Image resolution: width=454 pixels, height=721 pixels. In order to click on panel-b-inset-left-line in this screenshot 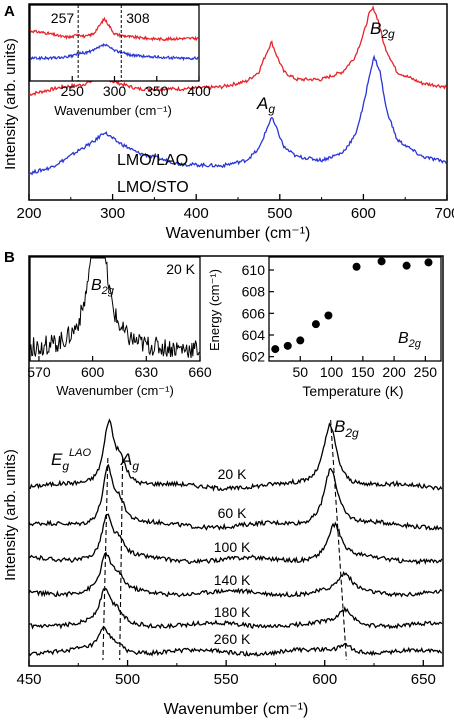, I will do `click(114, 307)`.